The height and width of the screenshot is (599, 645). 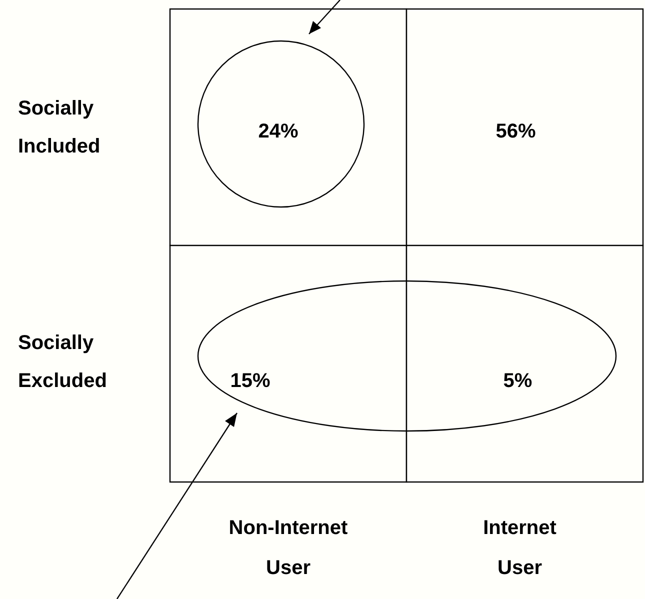 I want to click on data-label: 56%, so click(x=516, y=131).